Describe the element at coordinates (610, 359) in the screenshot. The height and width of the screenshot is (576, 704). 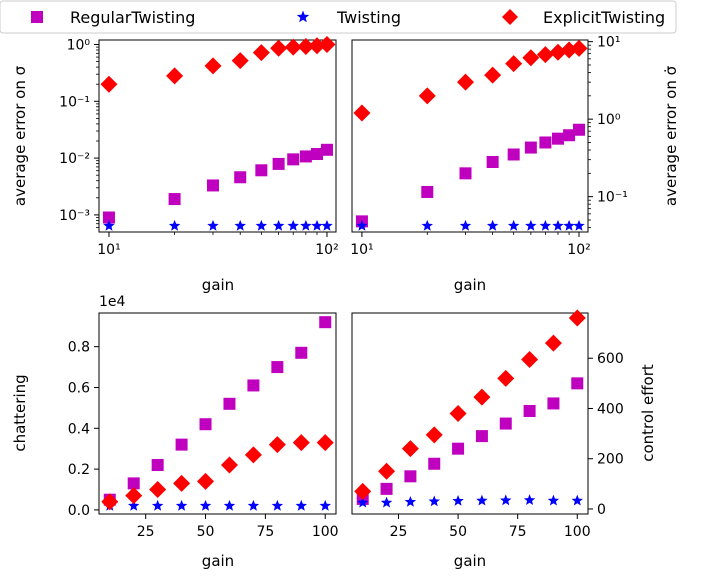
I see `y-tick-label: 600` at that location.